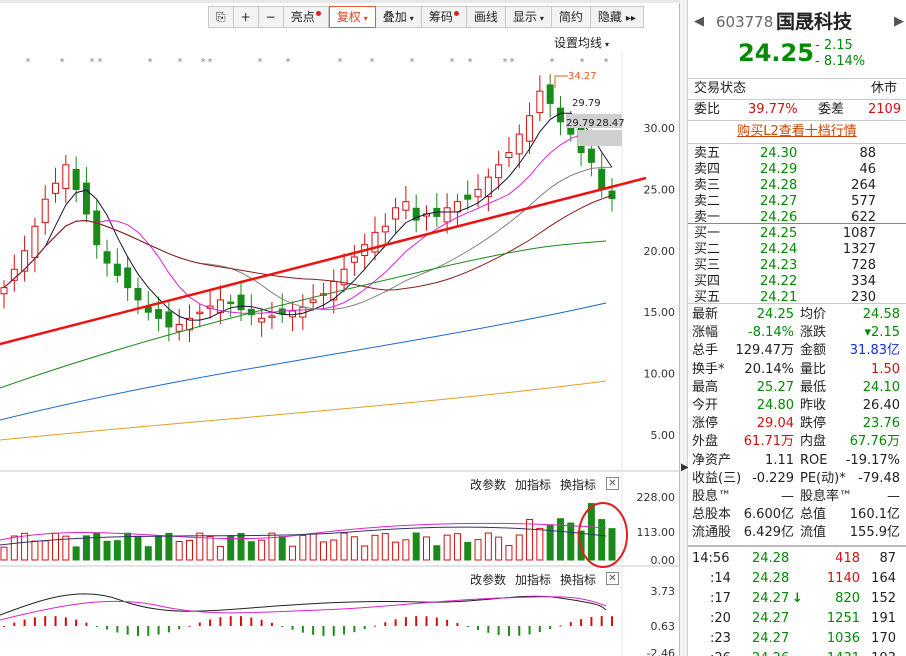  I want to click on toolbar-adjust-label: 复权, so click(348, 17).